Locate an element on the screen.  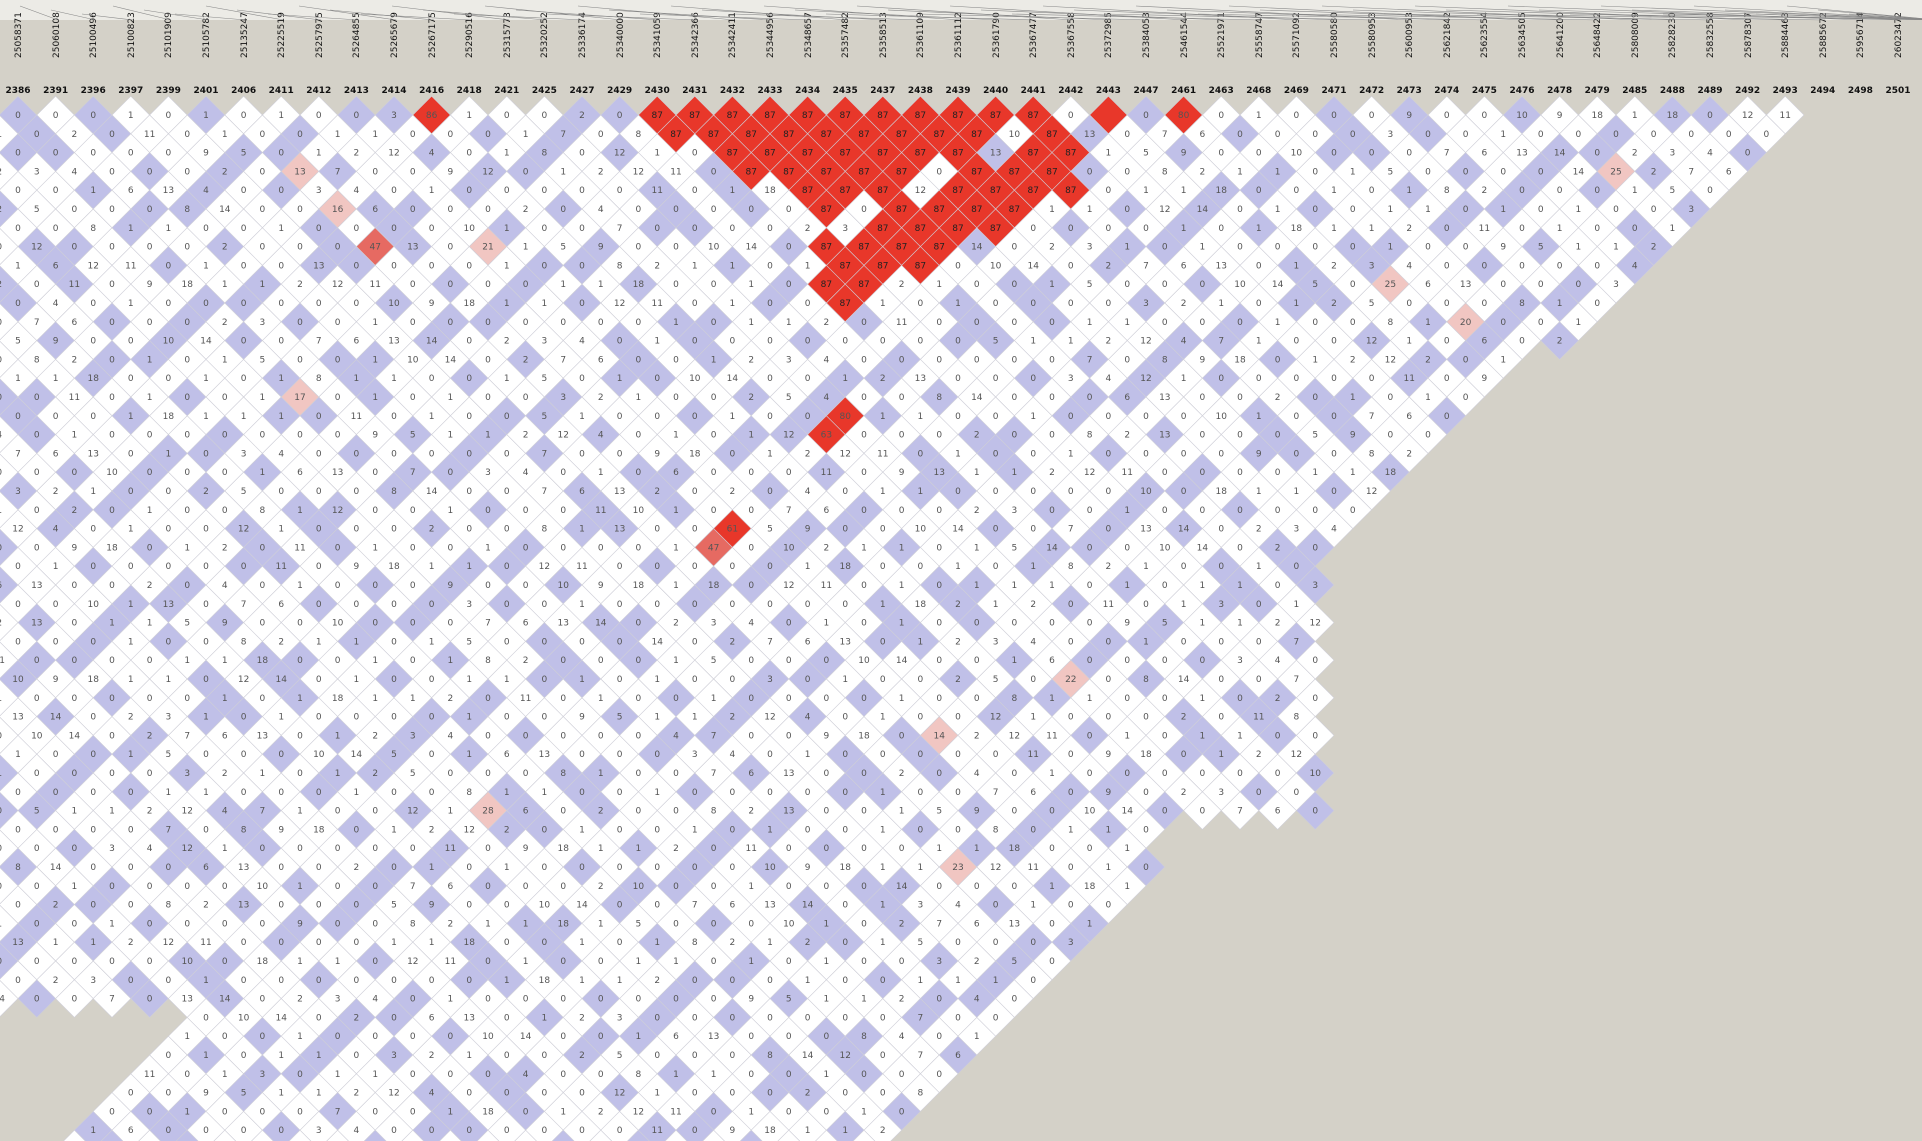
marker-map-line is located at coordinates (73, 15).